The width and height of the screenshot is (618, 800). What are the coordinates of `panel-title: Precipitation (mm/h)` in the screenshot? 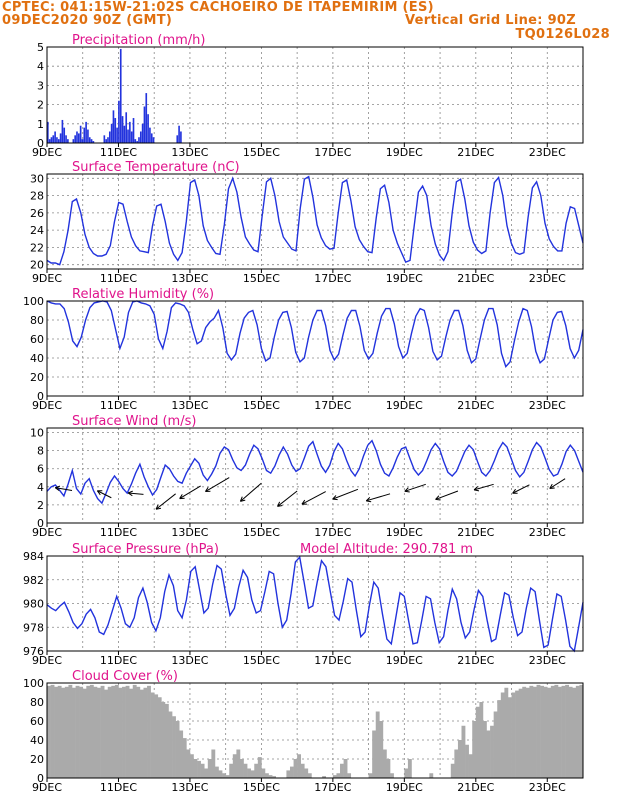 It's located at (138, 40).